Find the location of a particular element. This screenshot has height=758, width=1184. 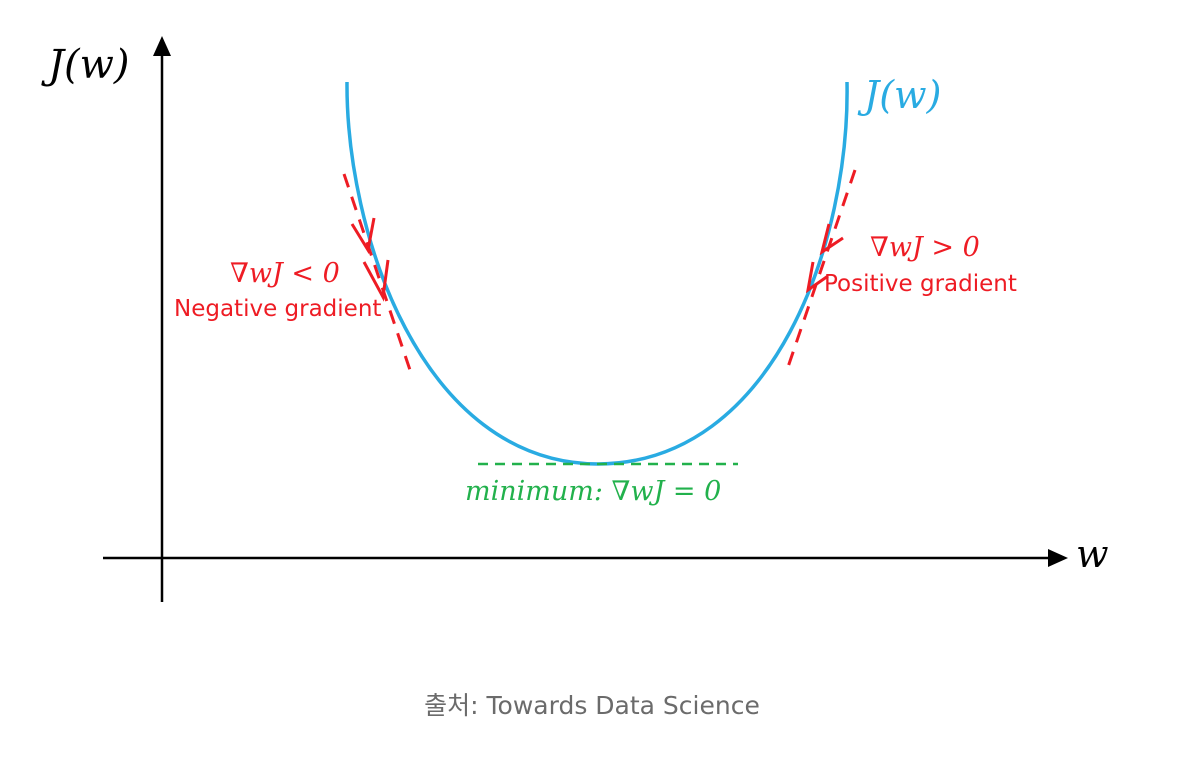

negative-gradient-arrow-lower is located at coordinates (376, 280).